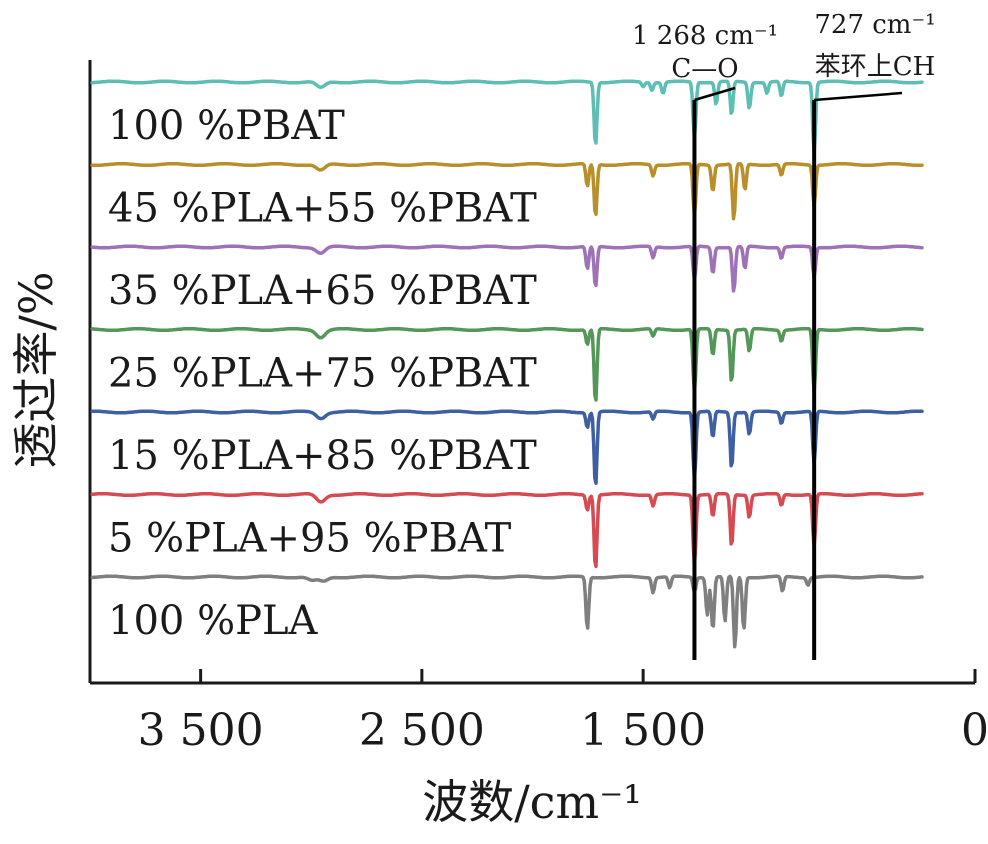 This screenshot has width=988, height=844. Describe the element at coordinates (201, 730) in the screenshot. I see `x-tick-label: 3 500` at that location.